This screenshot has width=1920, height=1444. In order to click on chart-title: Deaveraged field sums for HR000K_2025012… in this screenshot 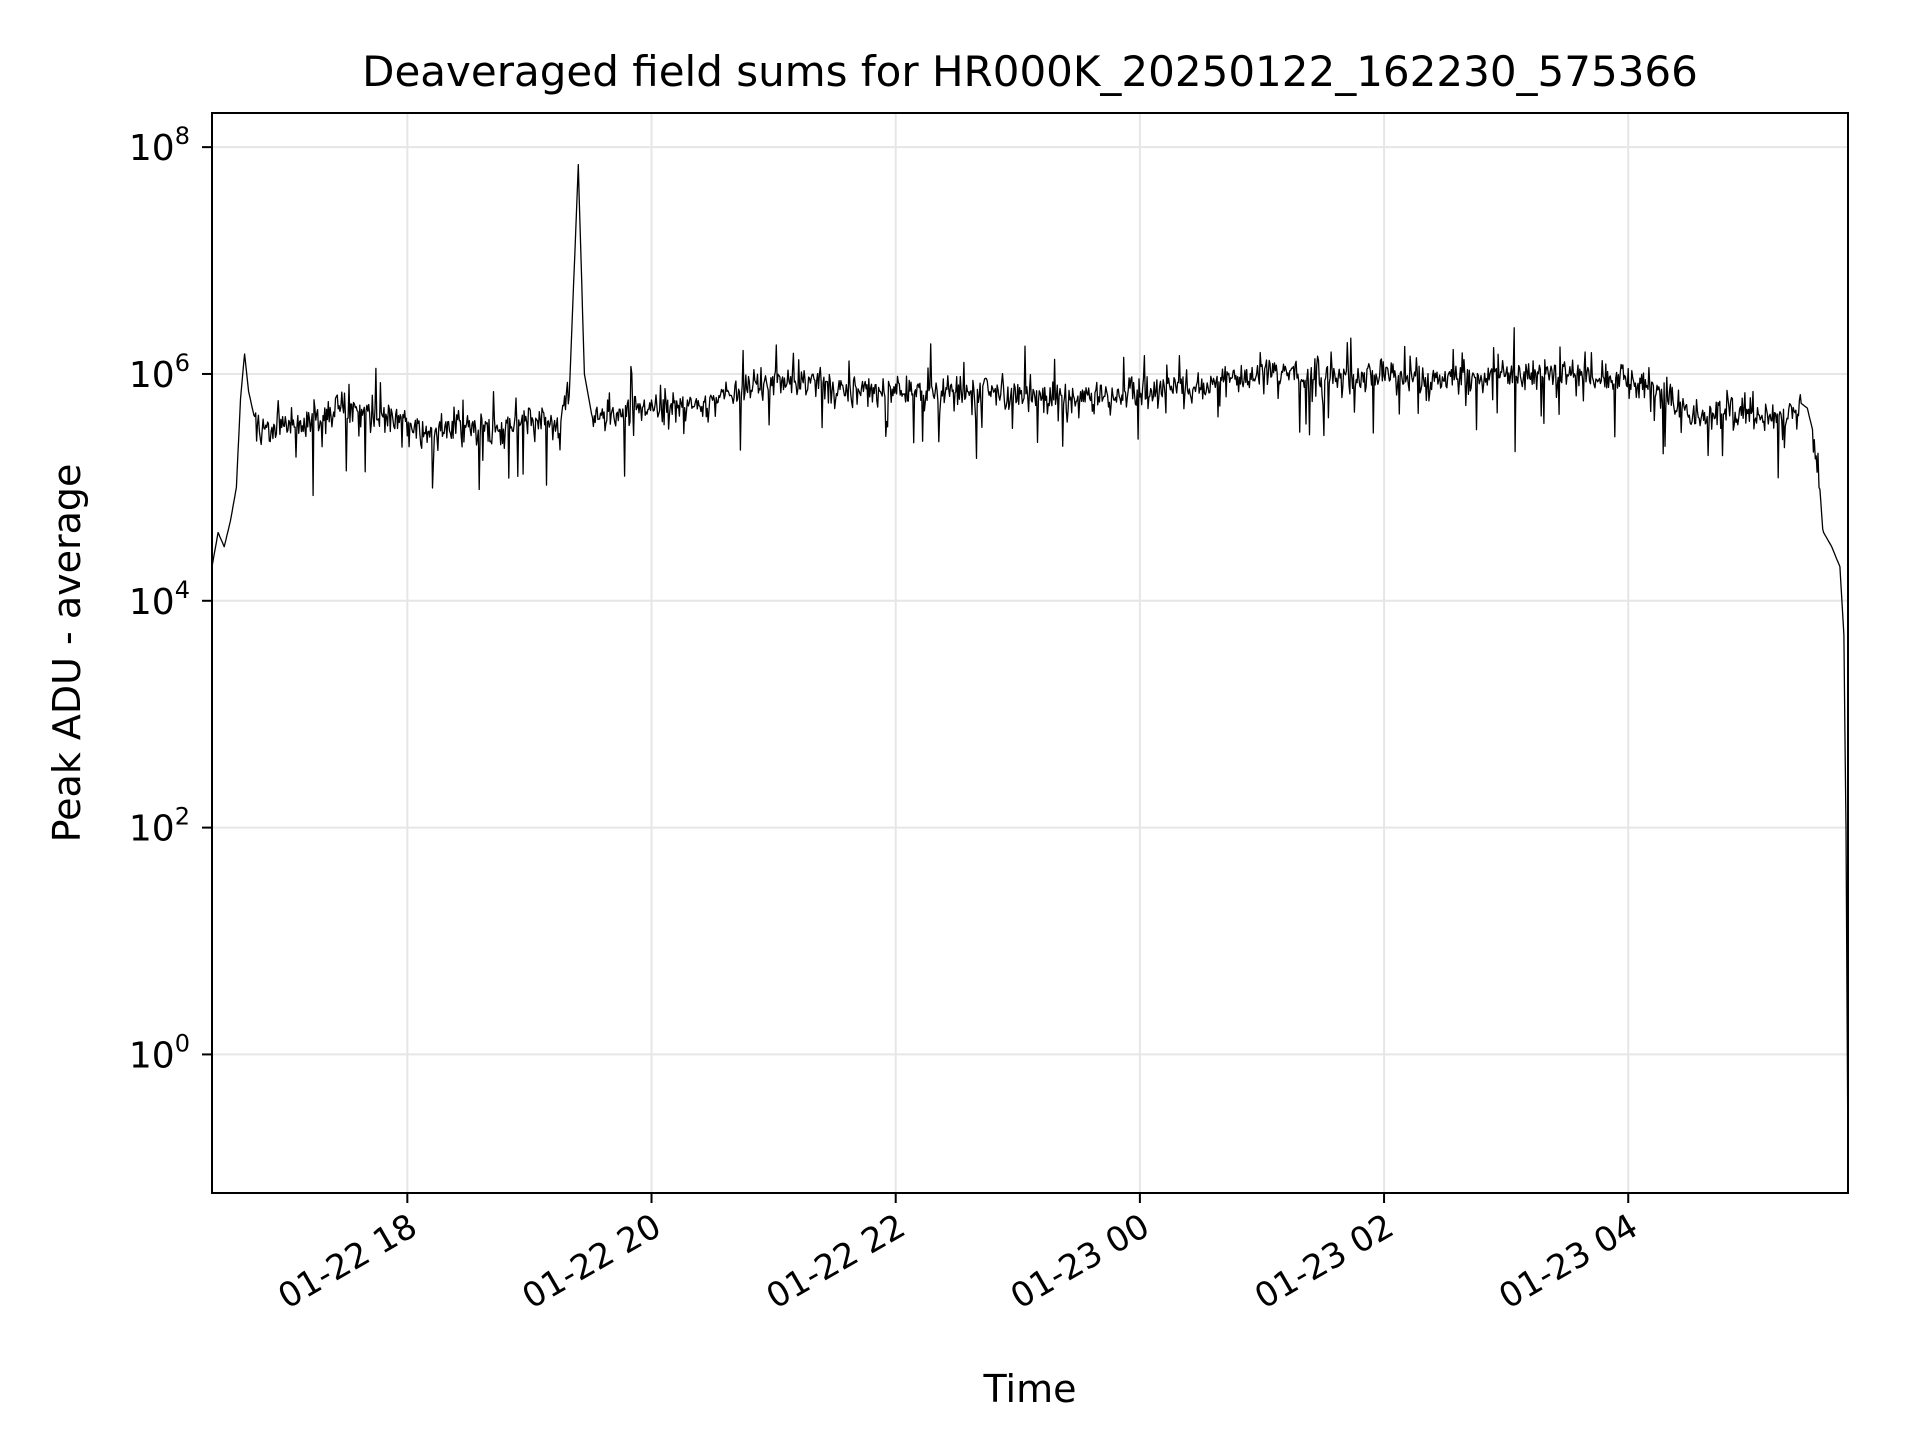, I will do `click(1030, 71)`.